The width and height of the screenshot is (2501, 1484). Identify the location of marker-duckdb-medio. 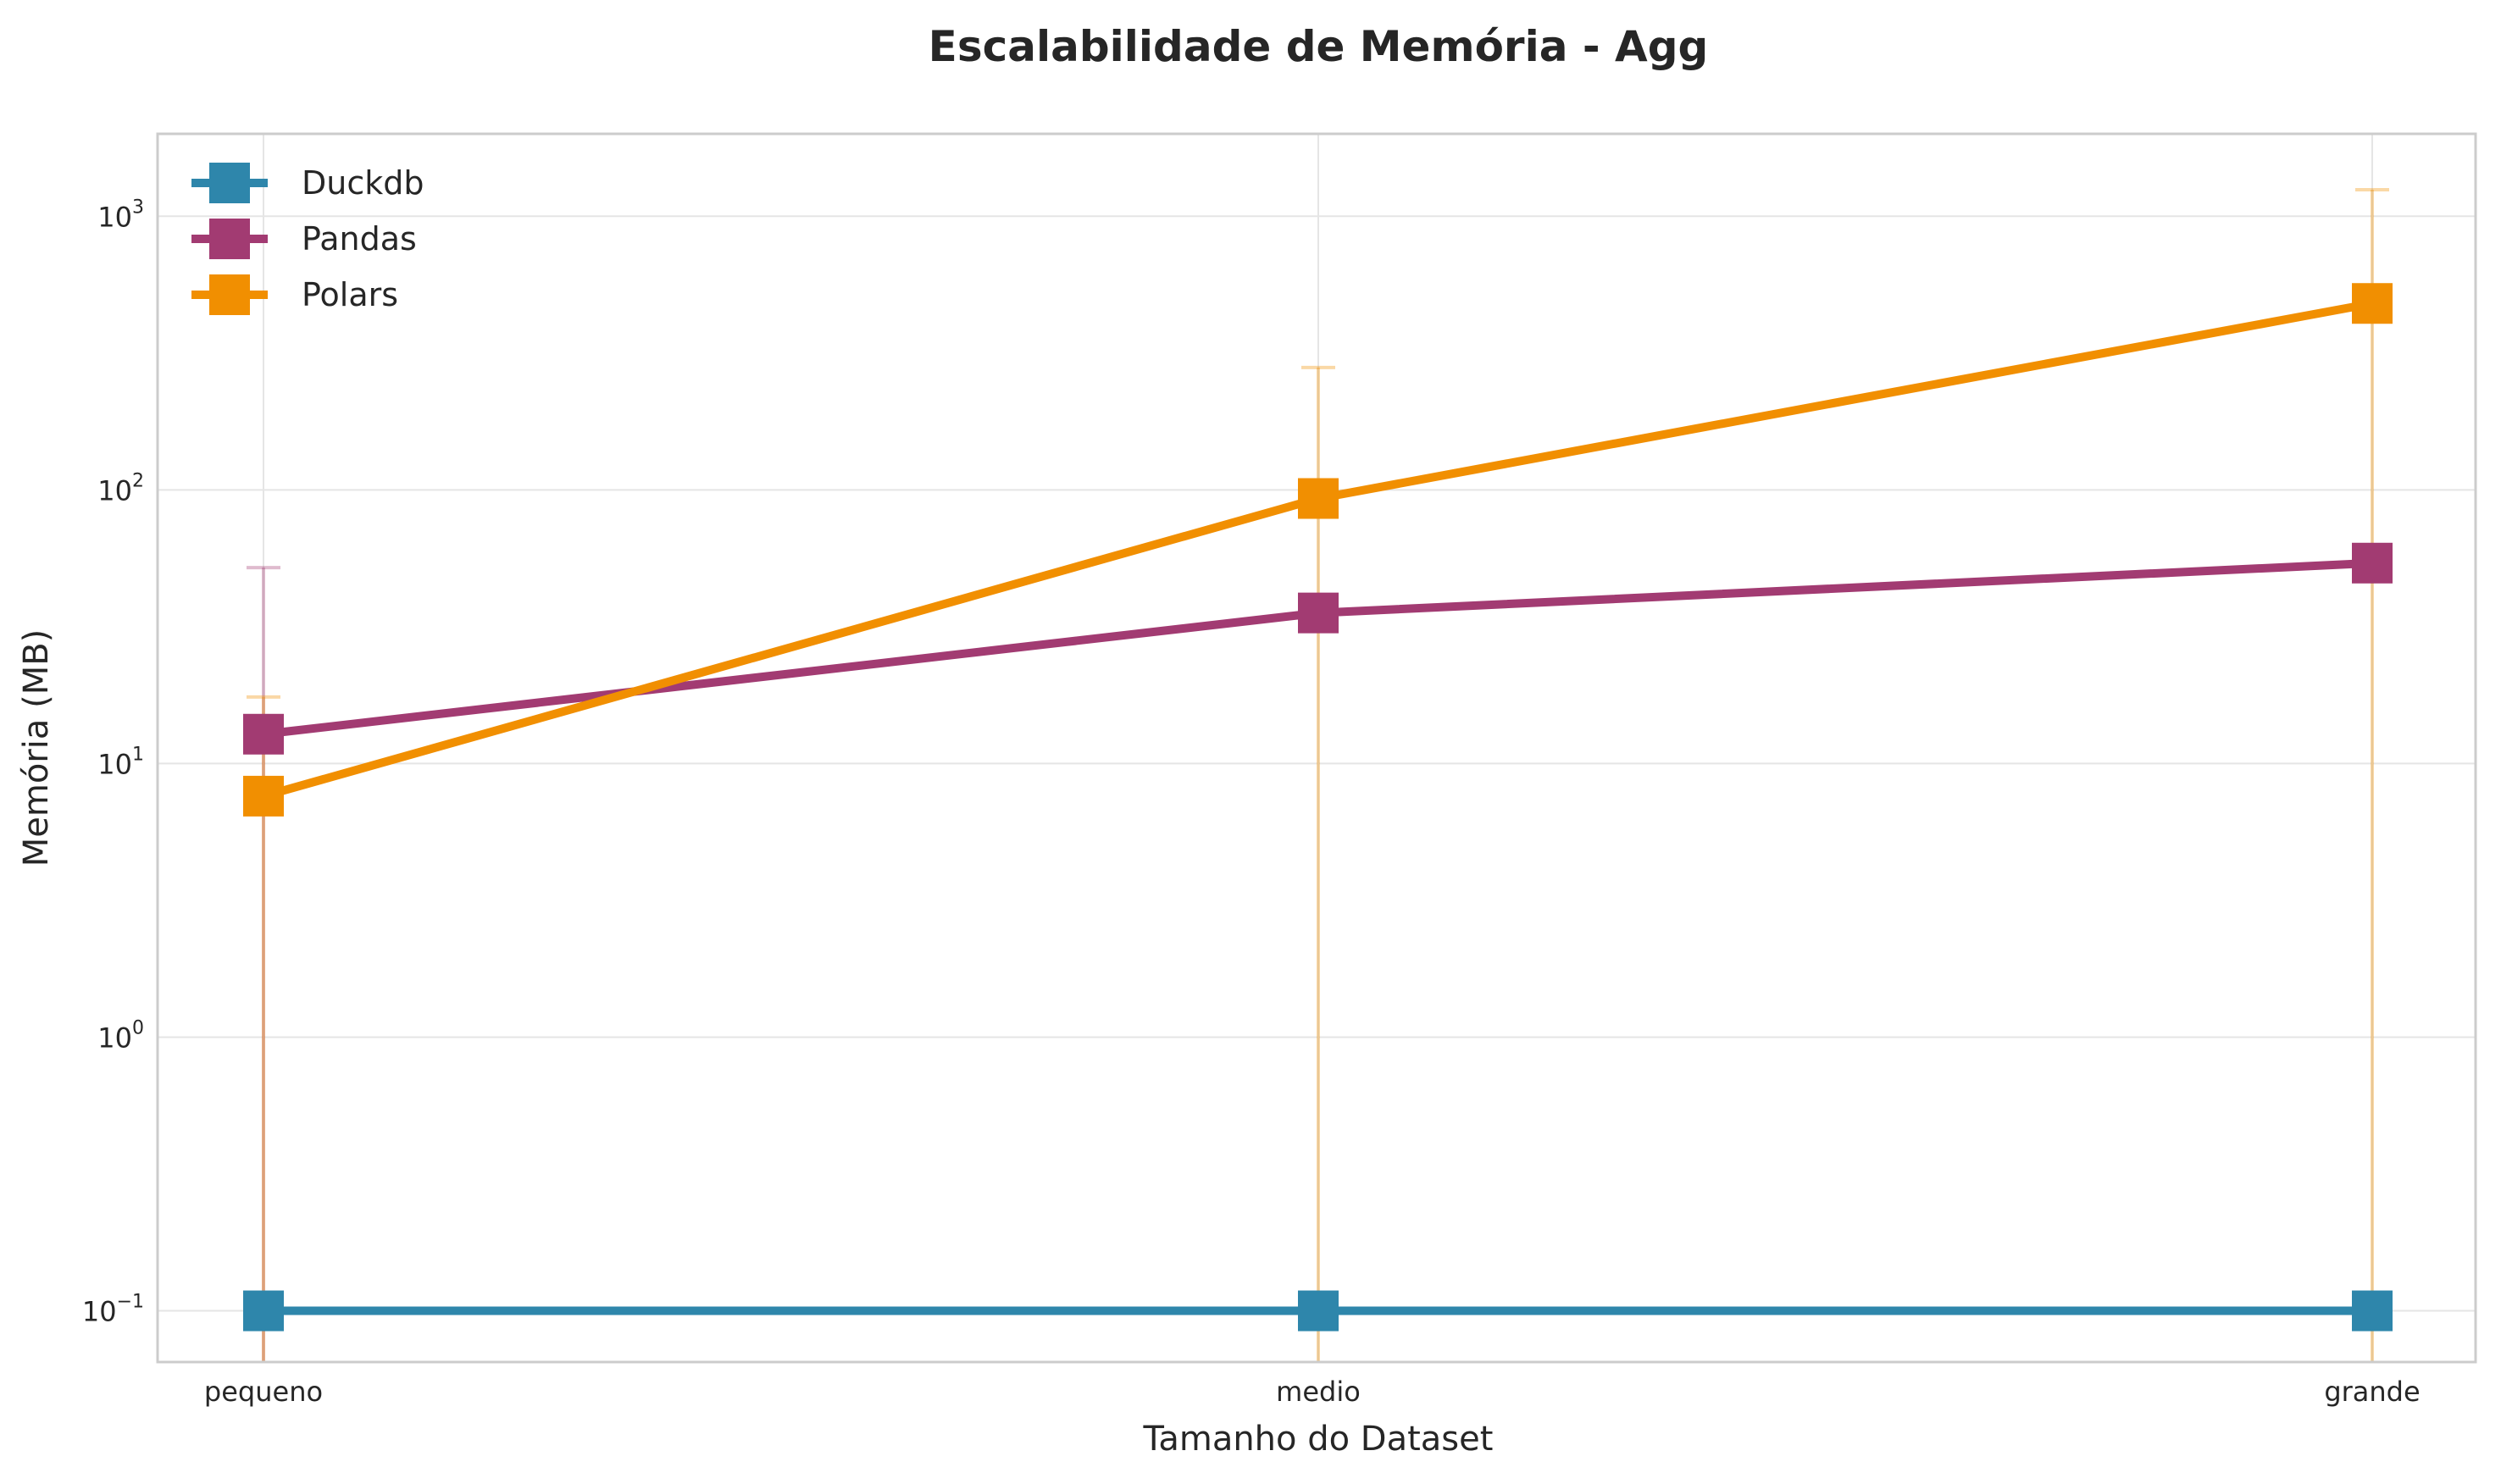
(1318, 1311).